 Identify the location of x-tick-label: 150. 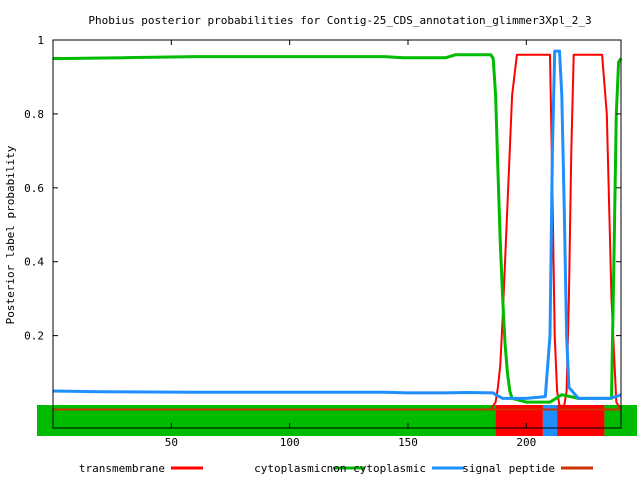
(408, 442).